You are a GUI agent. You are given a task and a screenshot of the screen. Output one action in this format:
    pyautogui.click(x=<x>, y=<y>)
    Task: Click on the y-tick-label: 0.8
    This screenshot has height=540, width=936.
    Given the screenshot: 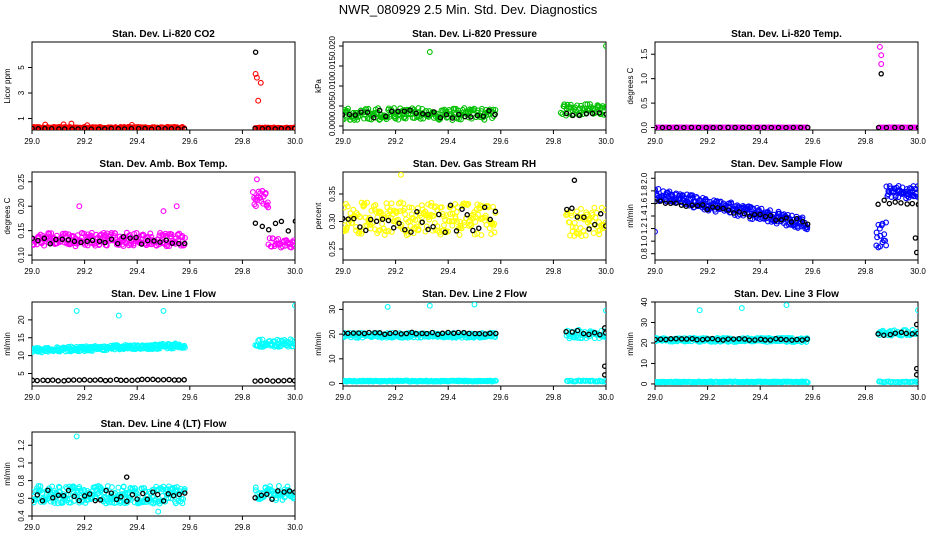 What is the action you would take?
    pyautogui.click(x=21, y=481)
    